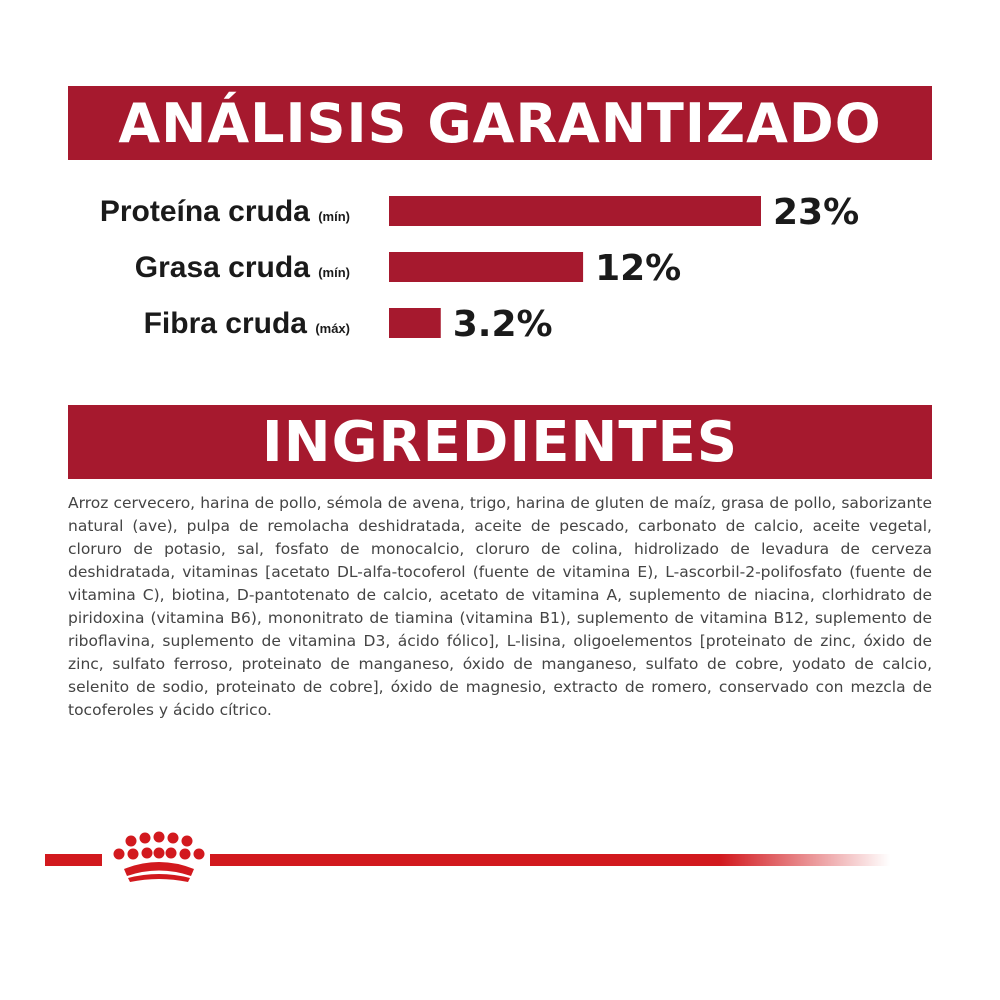 Image resolution: width=1000 pixels, height=1000 pixels. What do you see at coordinates (242, 267) in the screenshot?
I see `category-label: Grasa cruda (mín)` at bounding box center [242, 267].